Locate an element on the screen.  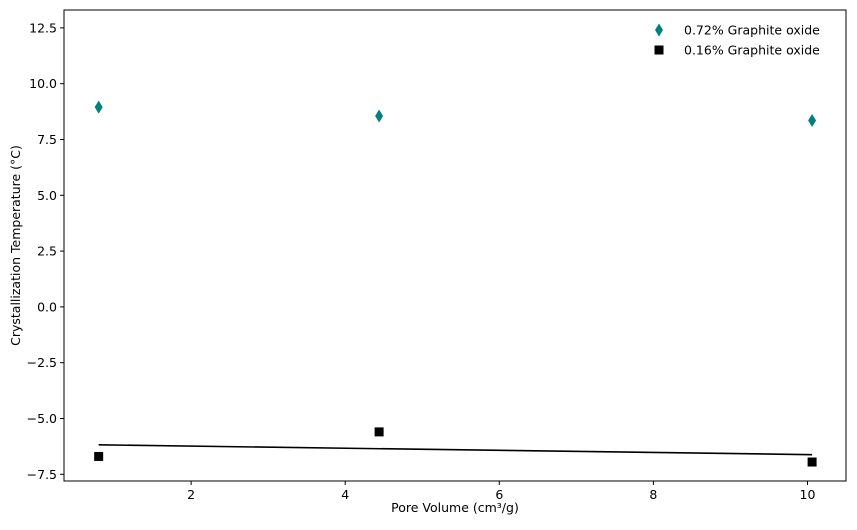
legend-marker-diamond is located at coordinates (659, 30).